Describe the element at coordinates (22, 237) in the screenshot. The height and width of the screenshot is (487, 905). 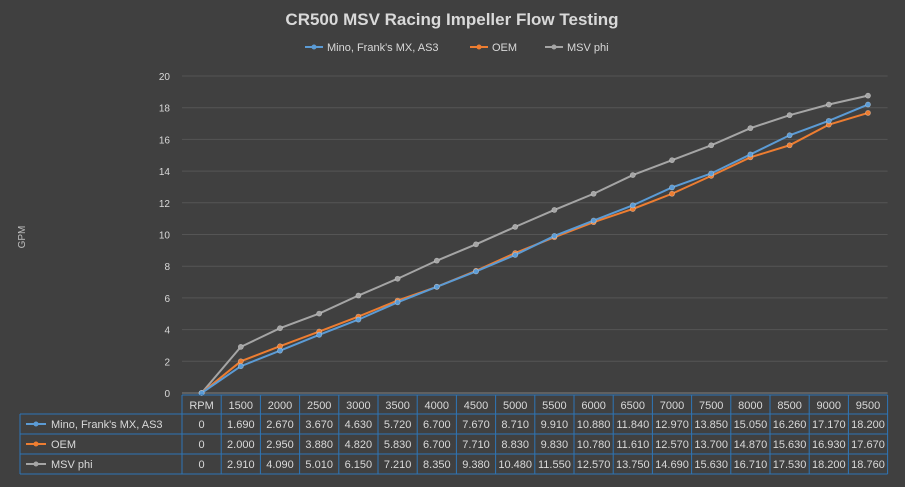
I see `y-axis-label: GPM` at that location.